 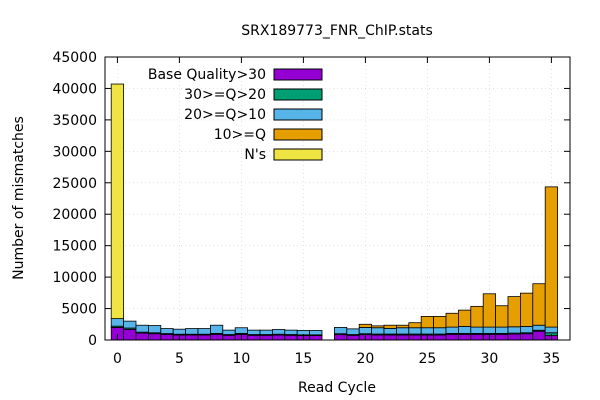 I want to click on legend: Base Quality>30 30>=Q>20 20>=Q>10 10>=Q N's, so click(x=235, y=115).